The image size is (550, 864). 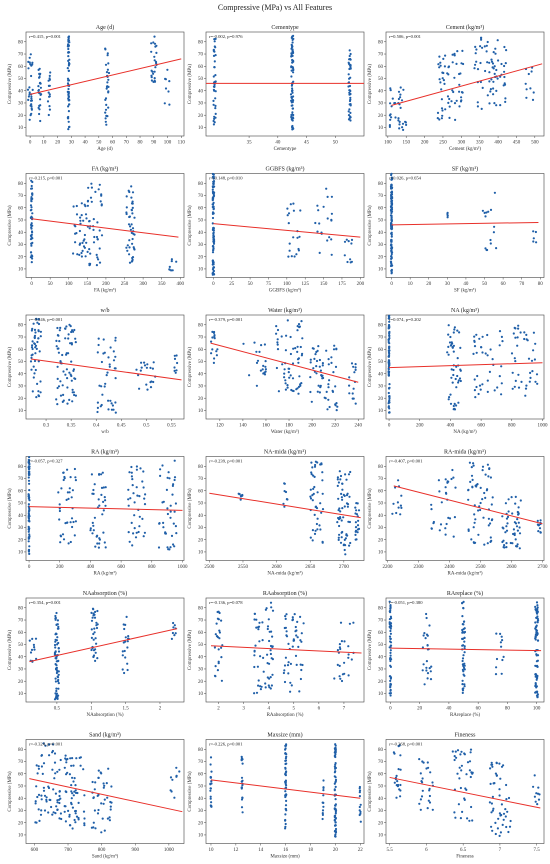 I want to click on correlation-annotation: r=-0.324, p=0.001, so click(x=46, y=745).